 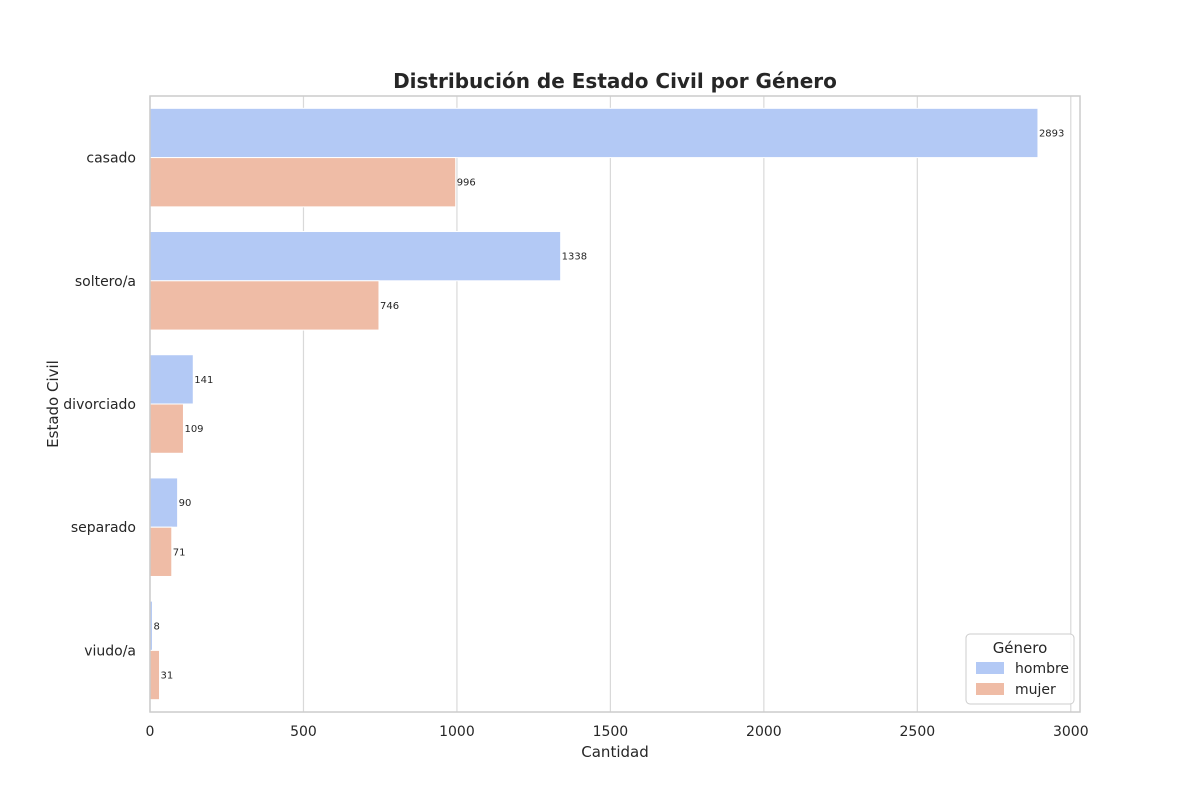 I want to click on y-tick-label: separado, so click(x=103, y=528).